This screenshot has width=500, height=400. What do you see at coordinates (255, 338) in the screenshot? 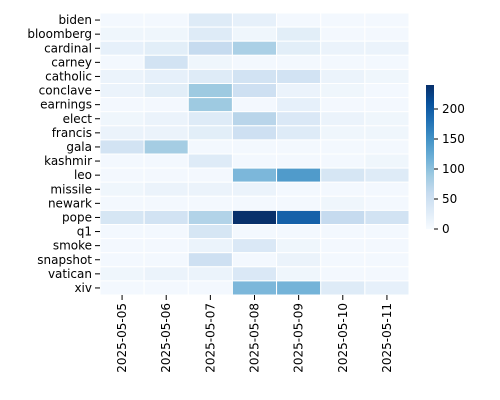
I see `x-tick-label-2025-05-08: 2025-05-08` at bounding box center [255, 338].